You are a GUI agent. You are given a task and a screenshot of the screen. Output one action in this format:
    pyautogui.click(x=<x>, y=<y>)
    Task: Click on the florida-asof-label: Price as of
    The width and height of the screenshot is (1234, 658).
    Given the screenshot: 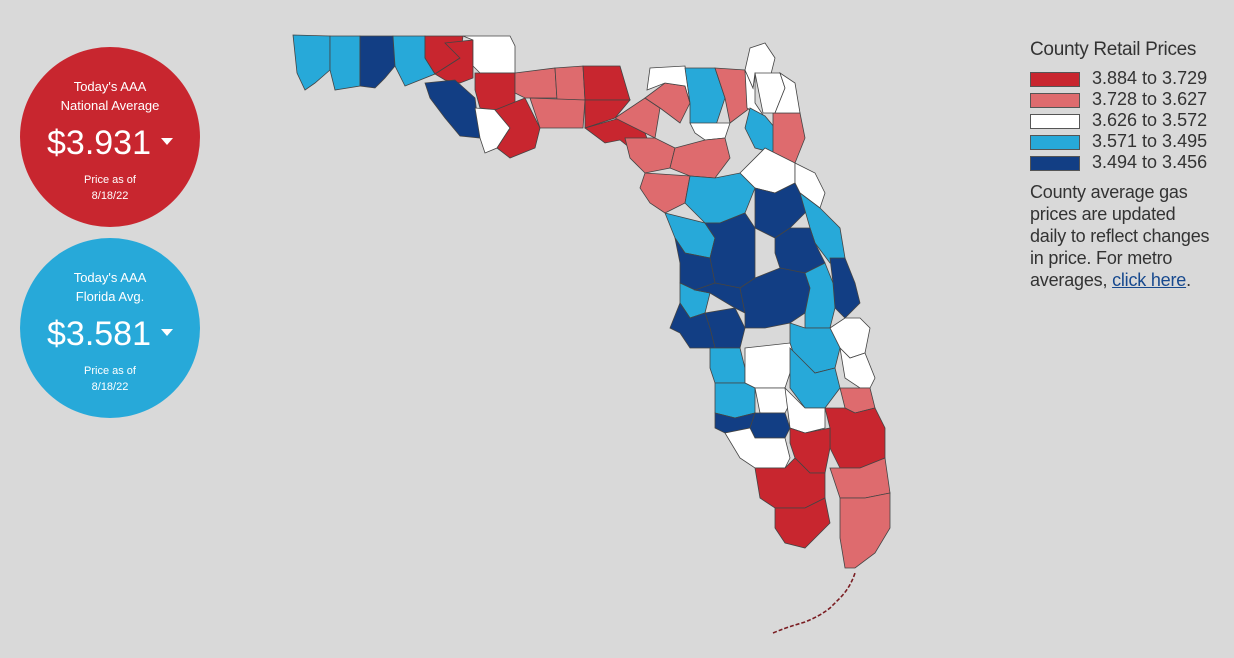 What is the action you would take?
    pyautogui.click(x=110, y=371)
    